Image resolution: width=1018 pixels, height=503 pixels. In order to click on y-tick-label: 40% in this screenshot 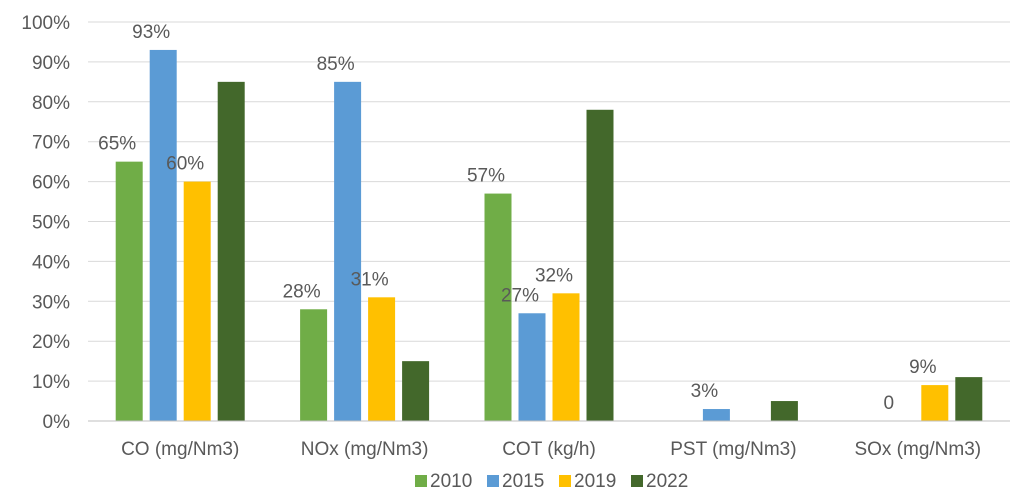, I will do `click(51, 262)`.